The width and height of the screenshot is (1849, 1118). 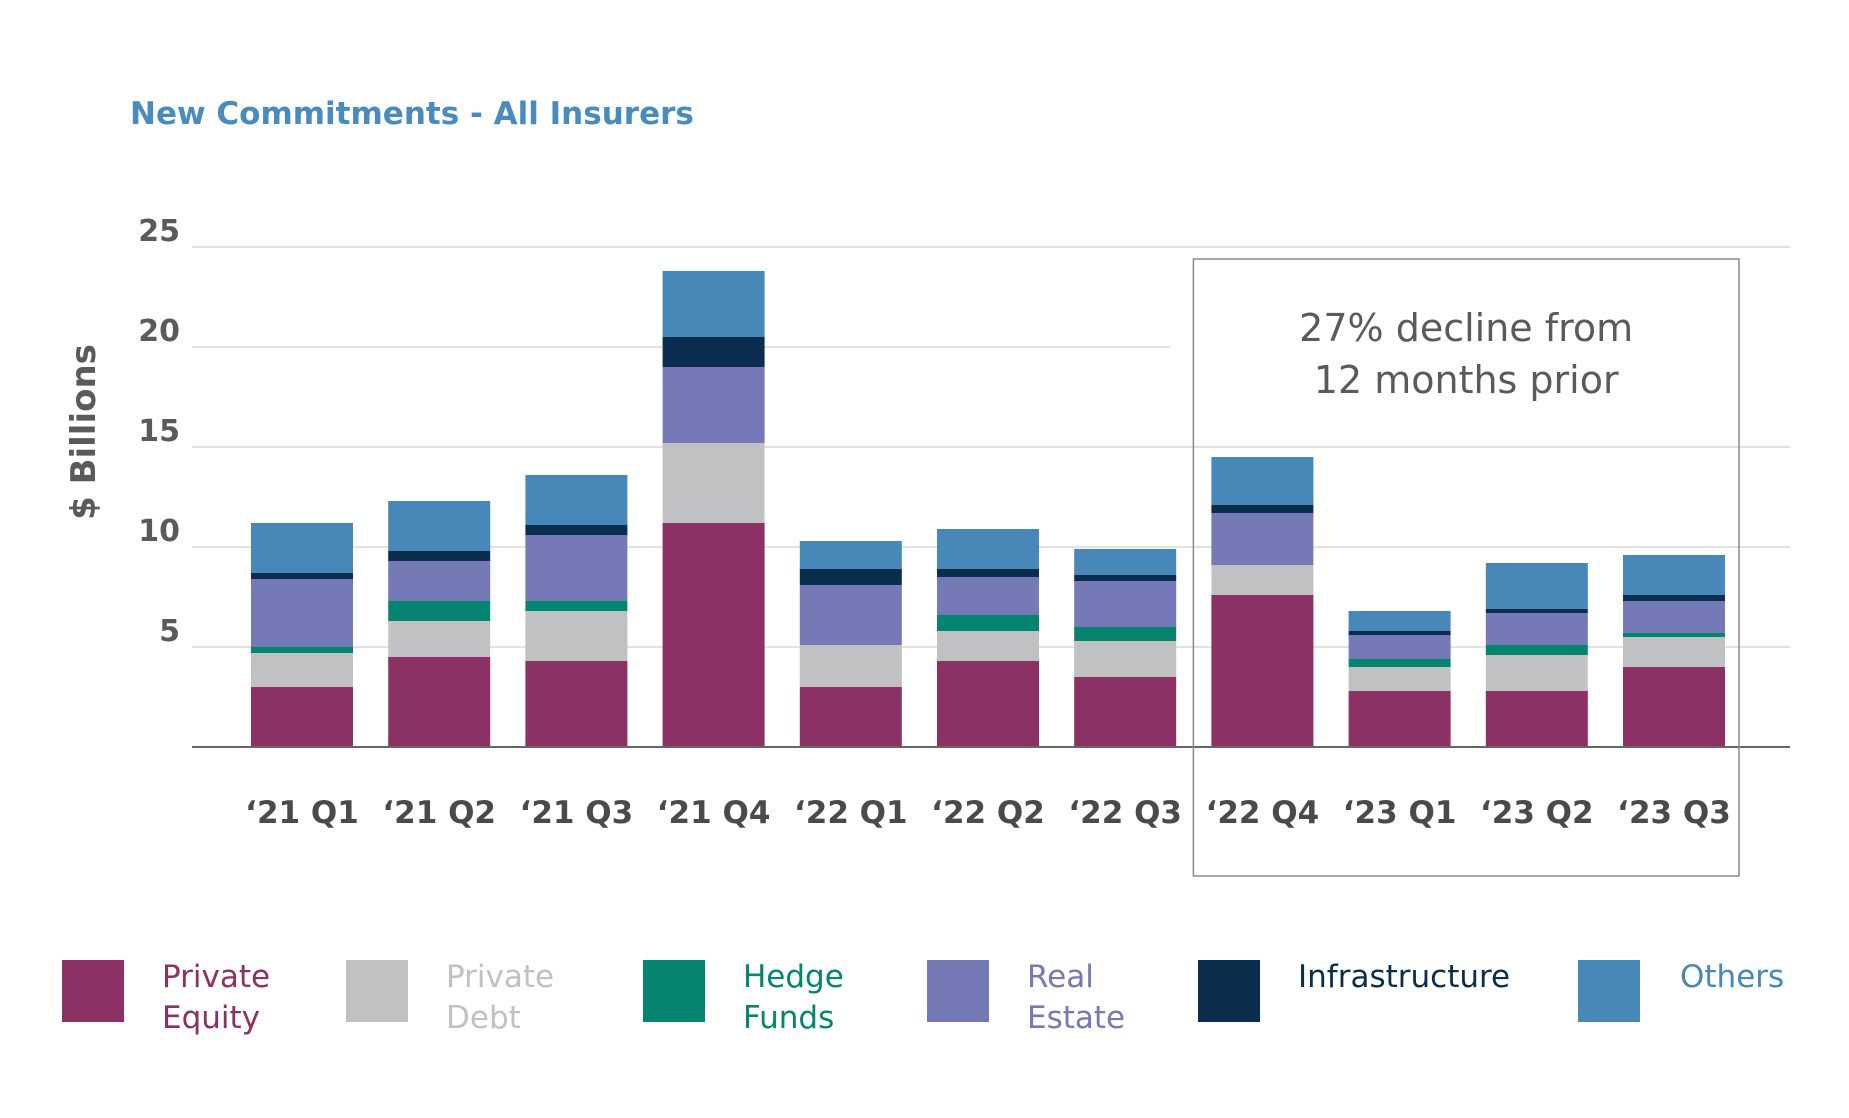 I want to click on legend-label: Debt, so click(x=483, y=1018).